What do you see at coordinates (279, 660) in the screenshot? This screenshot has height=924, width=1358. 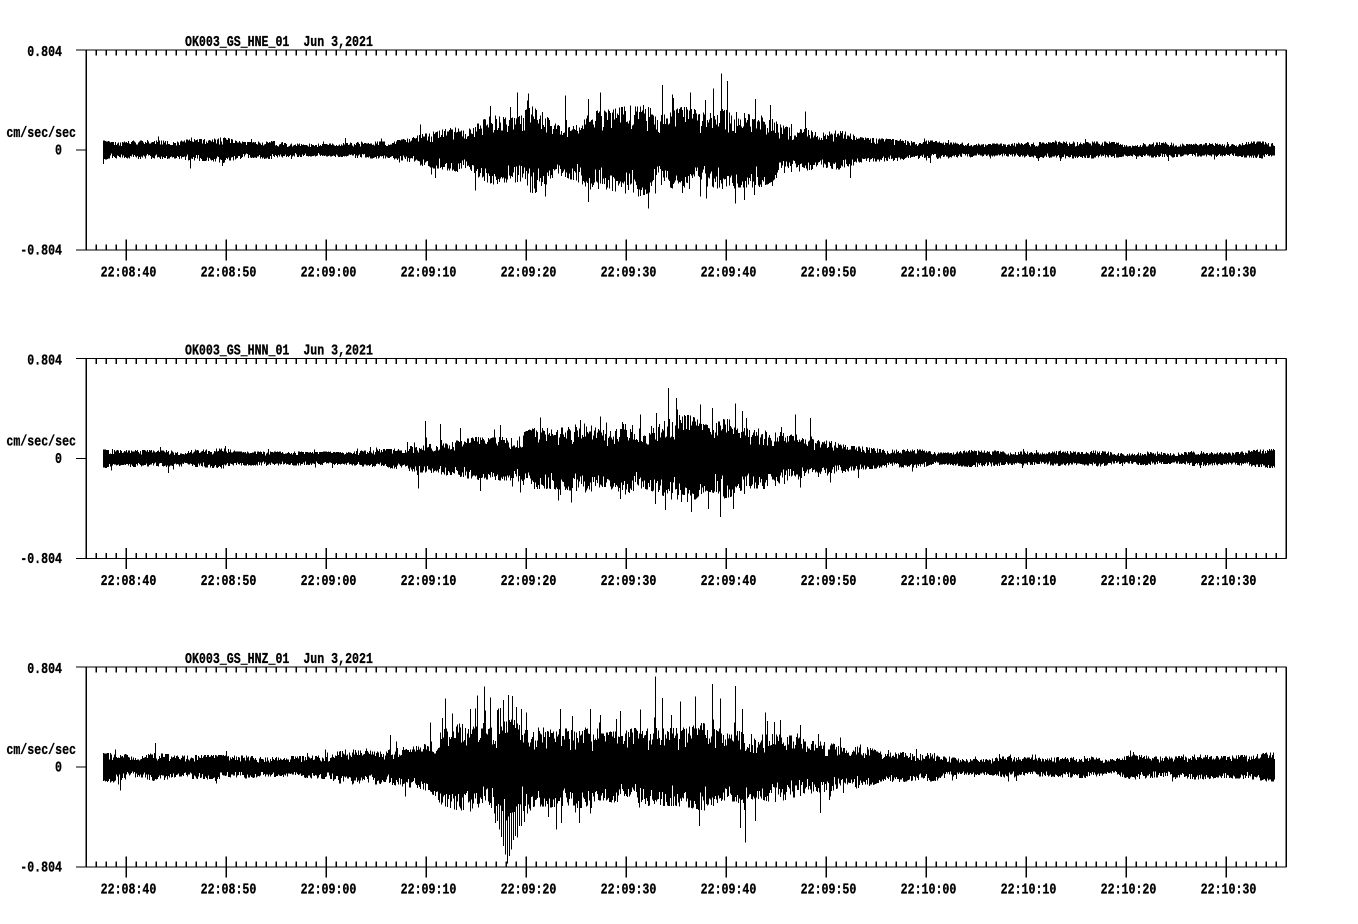 I see `svg-text: OK003_GS_HNZ_01 Jun 3,2021` at bounding box center [279, 660].